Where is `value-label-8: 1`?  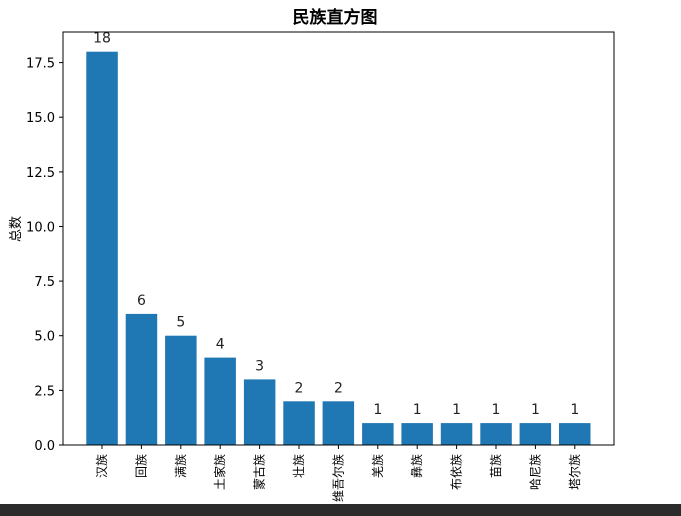 value-label-8: 1 is located at coordinates (417, 410).